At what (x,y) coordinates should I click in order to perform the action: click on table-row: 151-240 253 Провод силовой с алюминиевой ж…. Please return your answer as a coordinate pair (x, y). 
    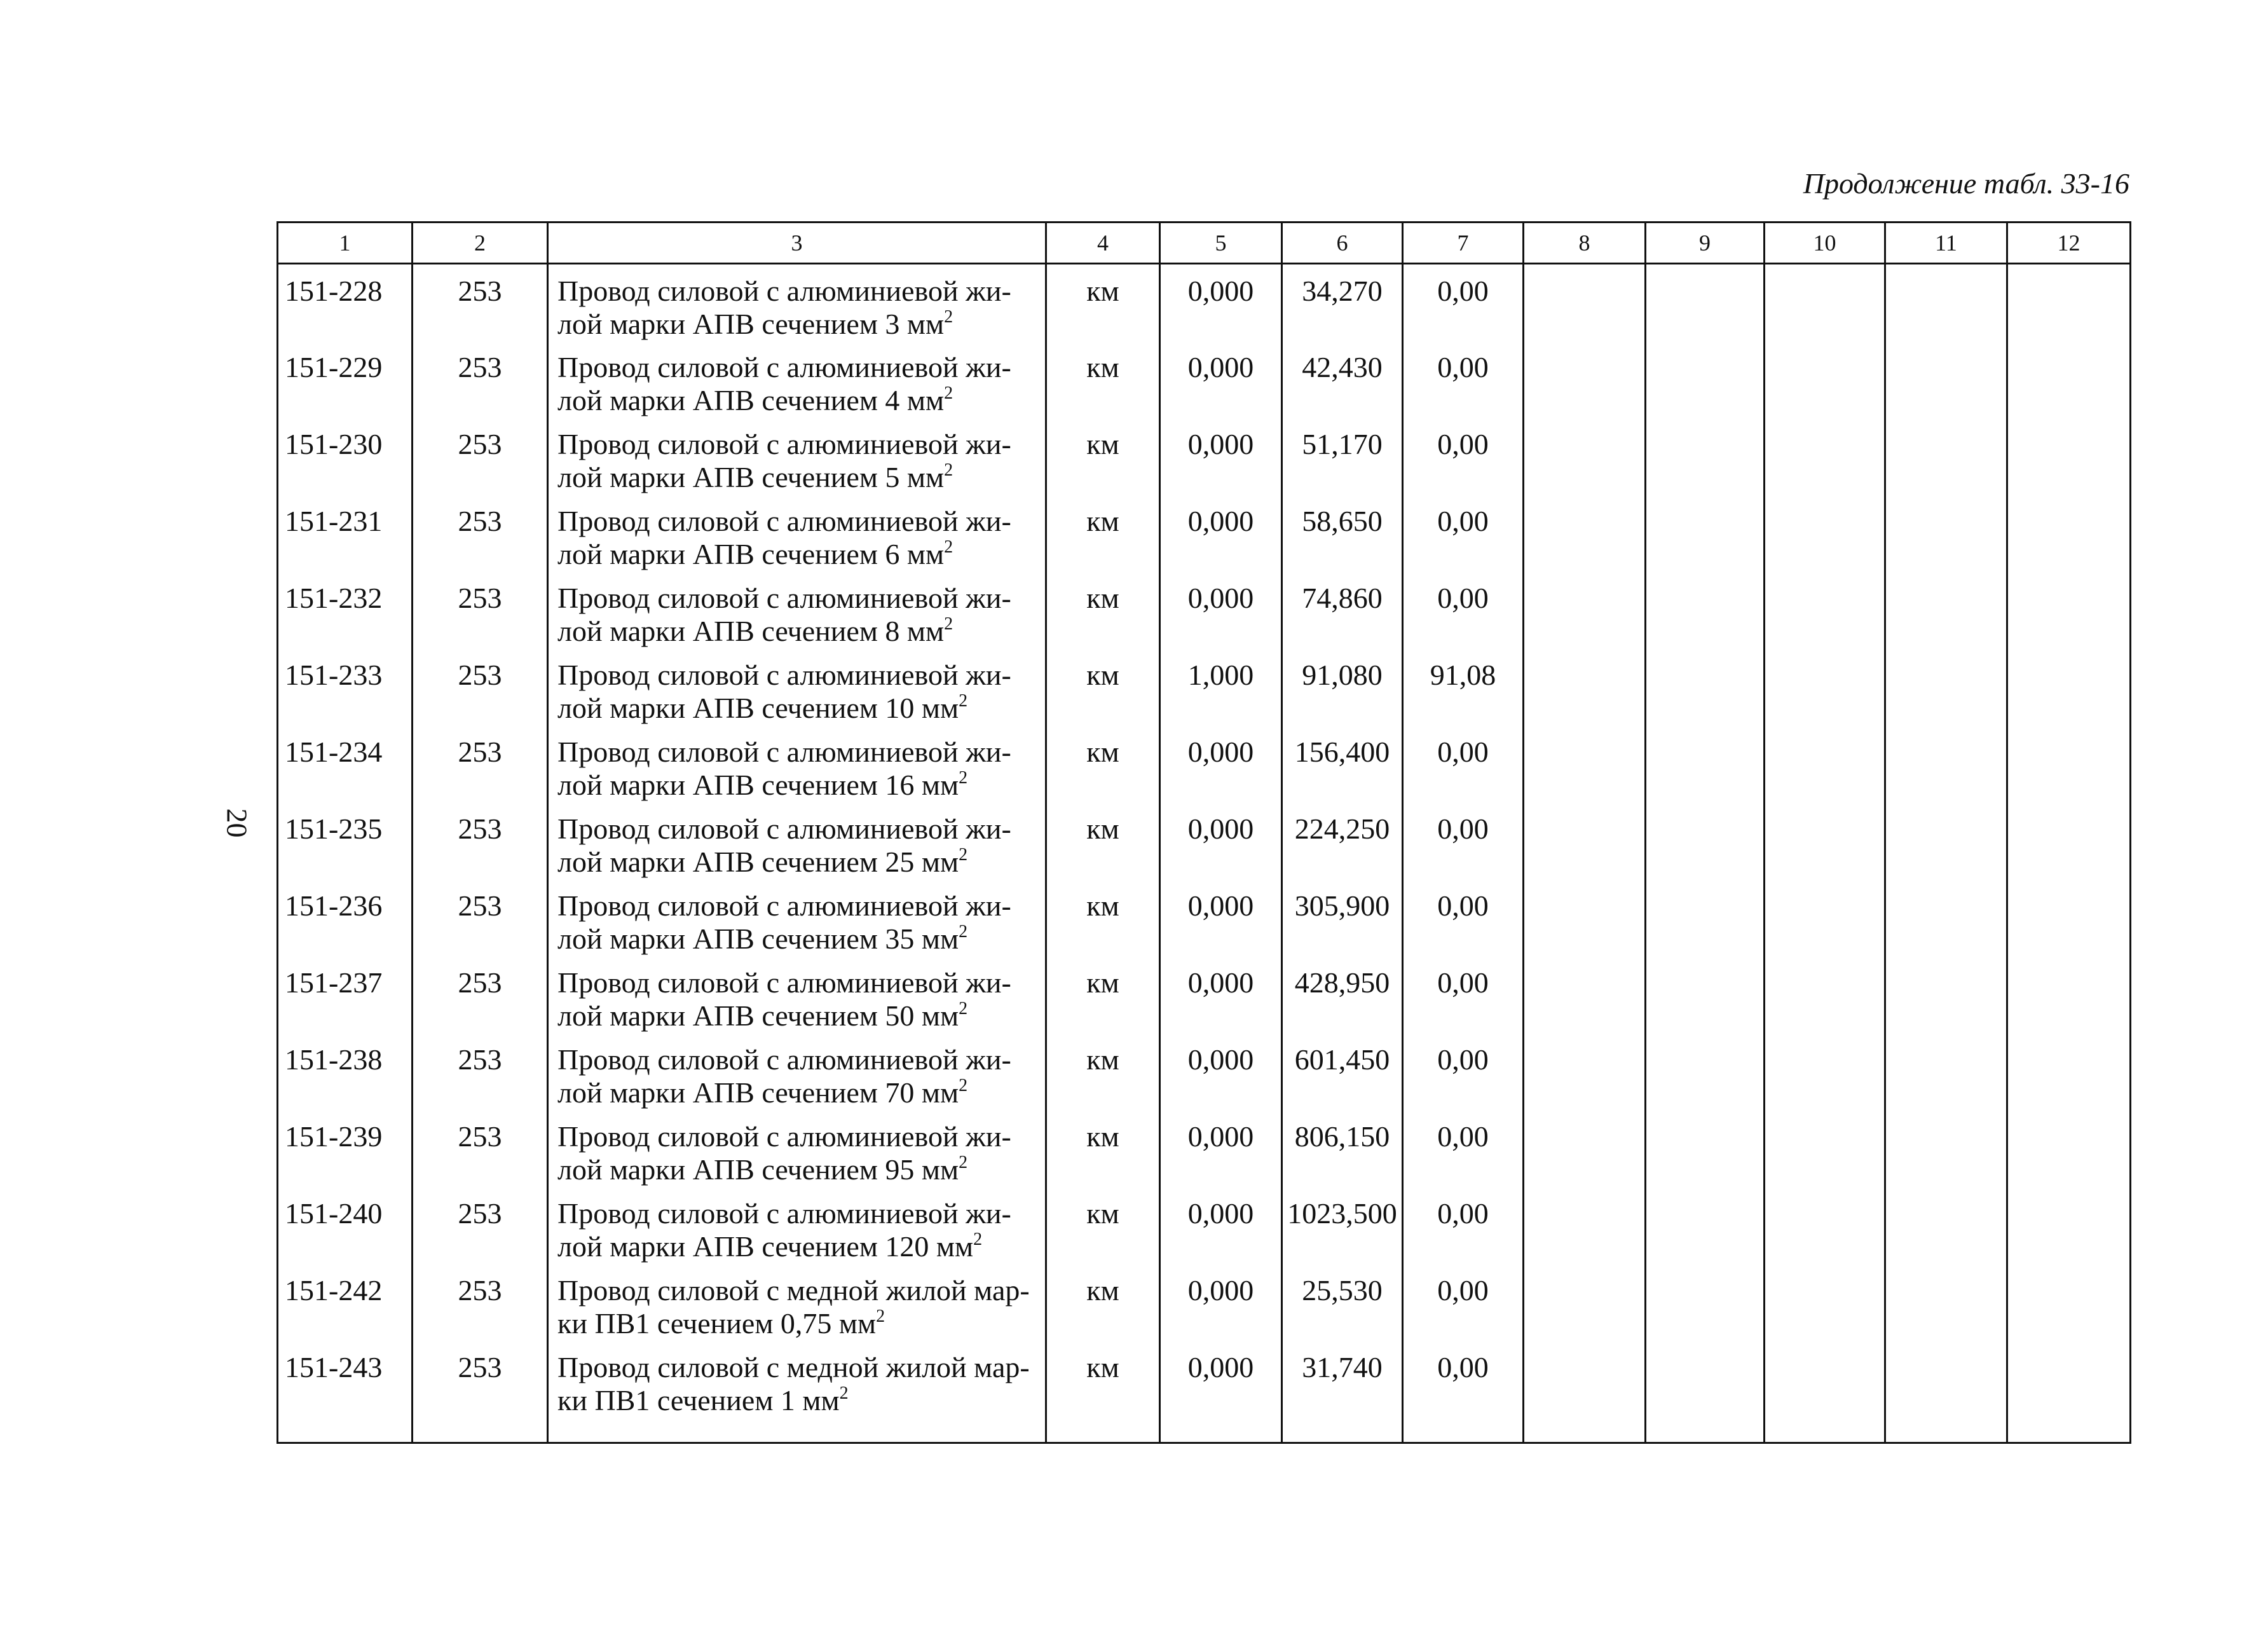
    Looking at the image, I should click on (1204, 1225).